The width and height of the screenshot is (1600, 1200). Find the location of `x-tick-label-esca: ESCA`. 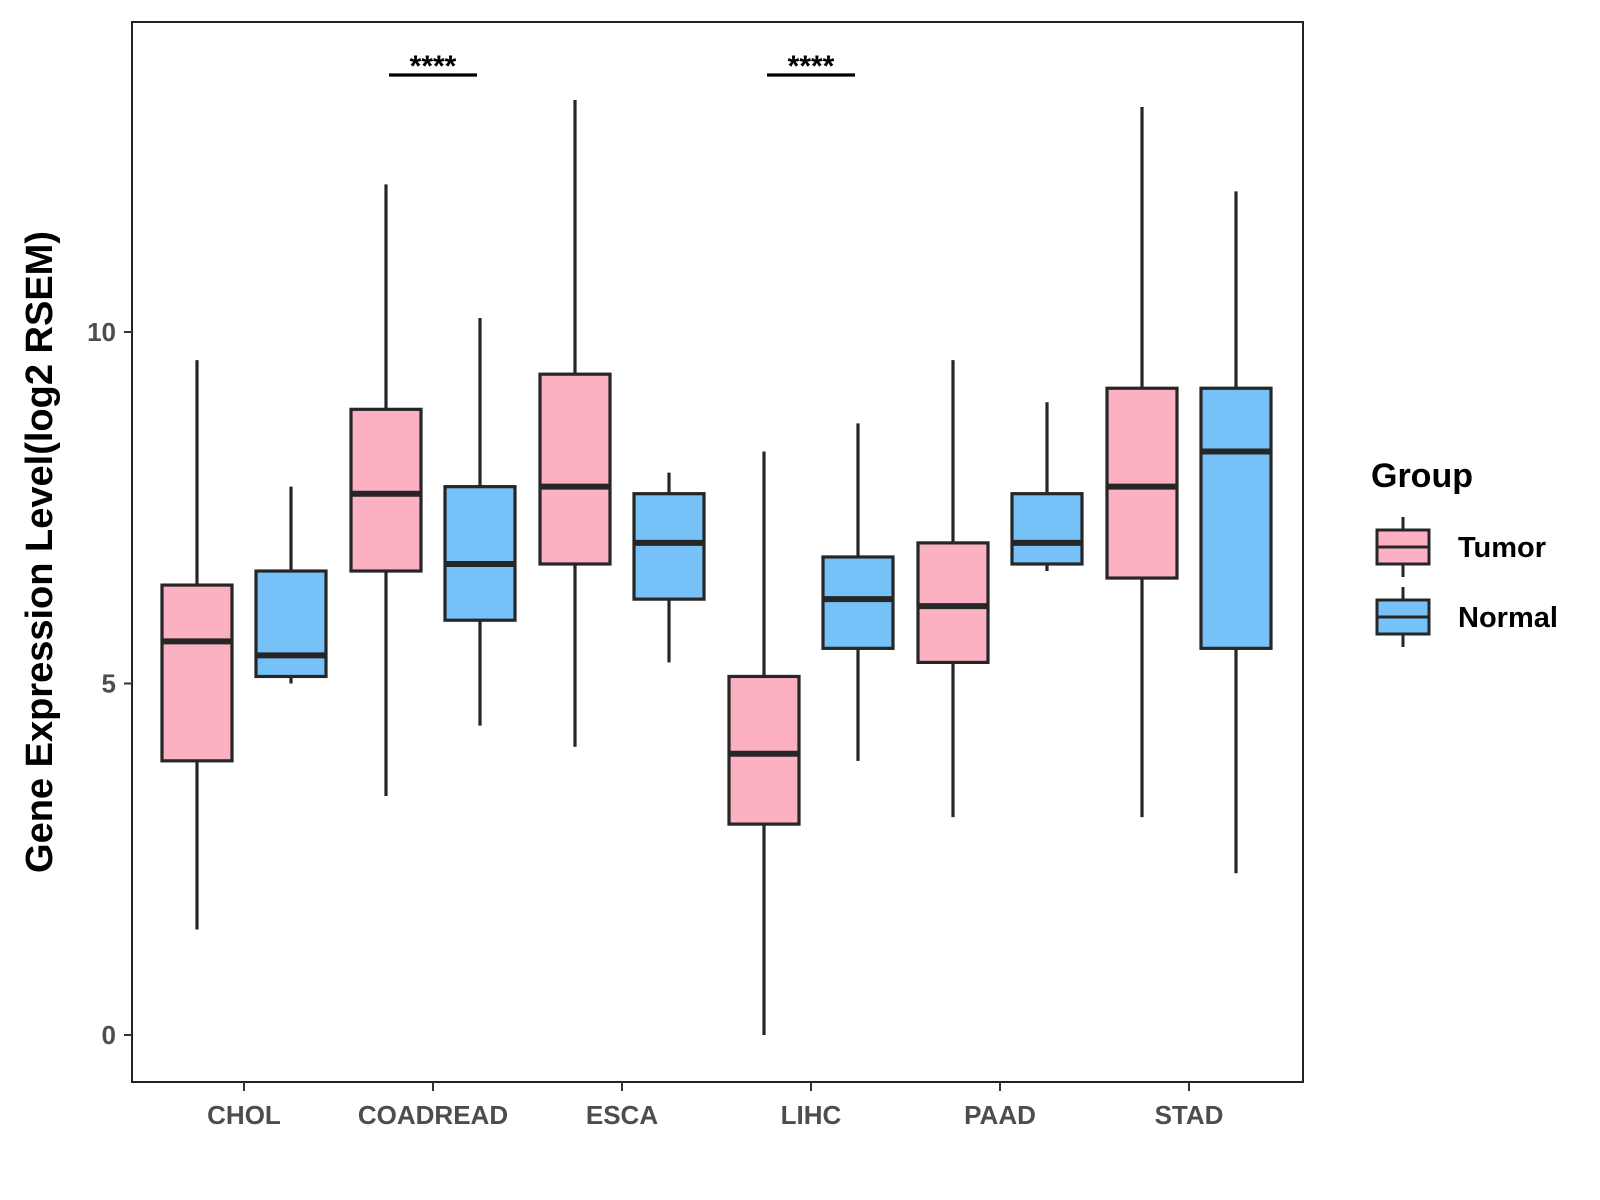

x-tick-label-esca: ESCA is located at coordinates (622, 1115).